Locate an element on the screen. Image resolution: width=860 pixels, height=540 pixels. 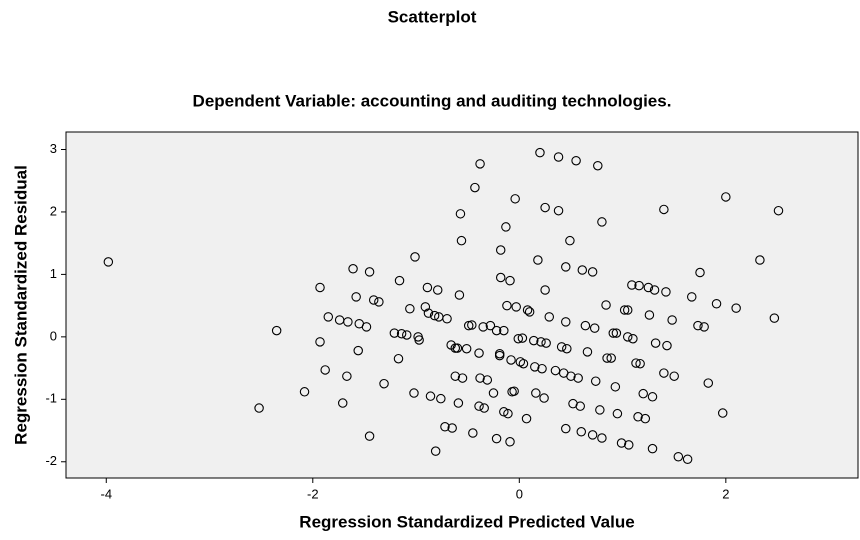
chart-title: Scatterplot is located at coordinates (432, 16).